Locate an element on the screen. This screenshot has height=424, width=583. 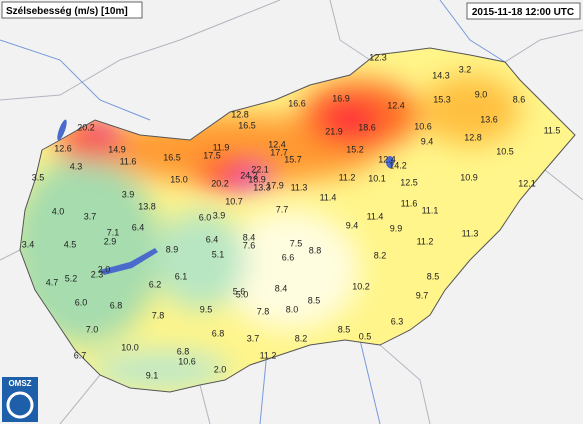
station-value: 7.8 is located at coordinates (263, 311).